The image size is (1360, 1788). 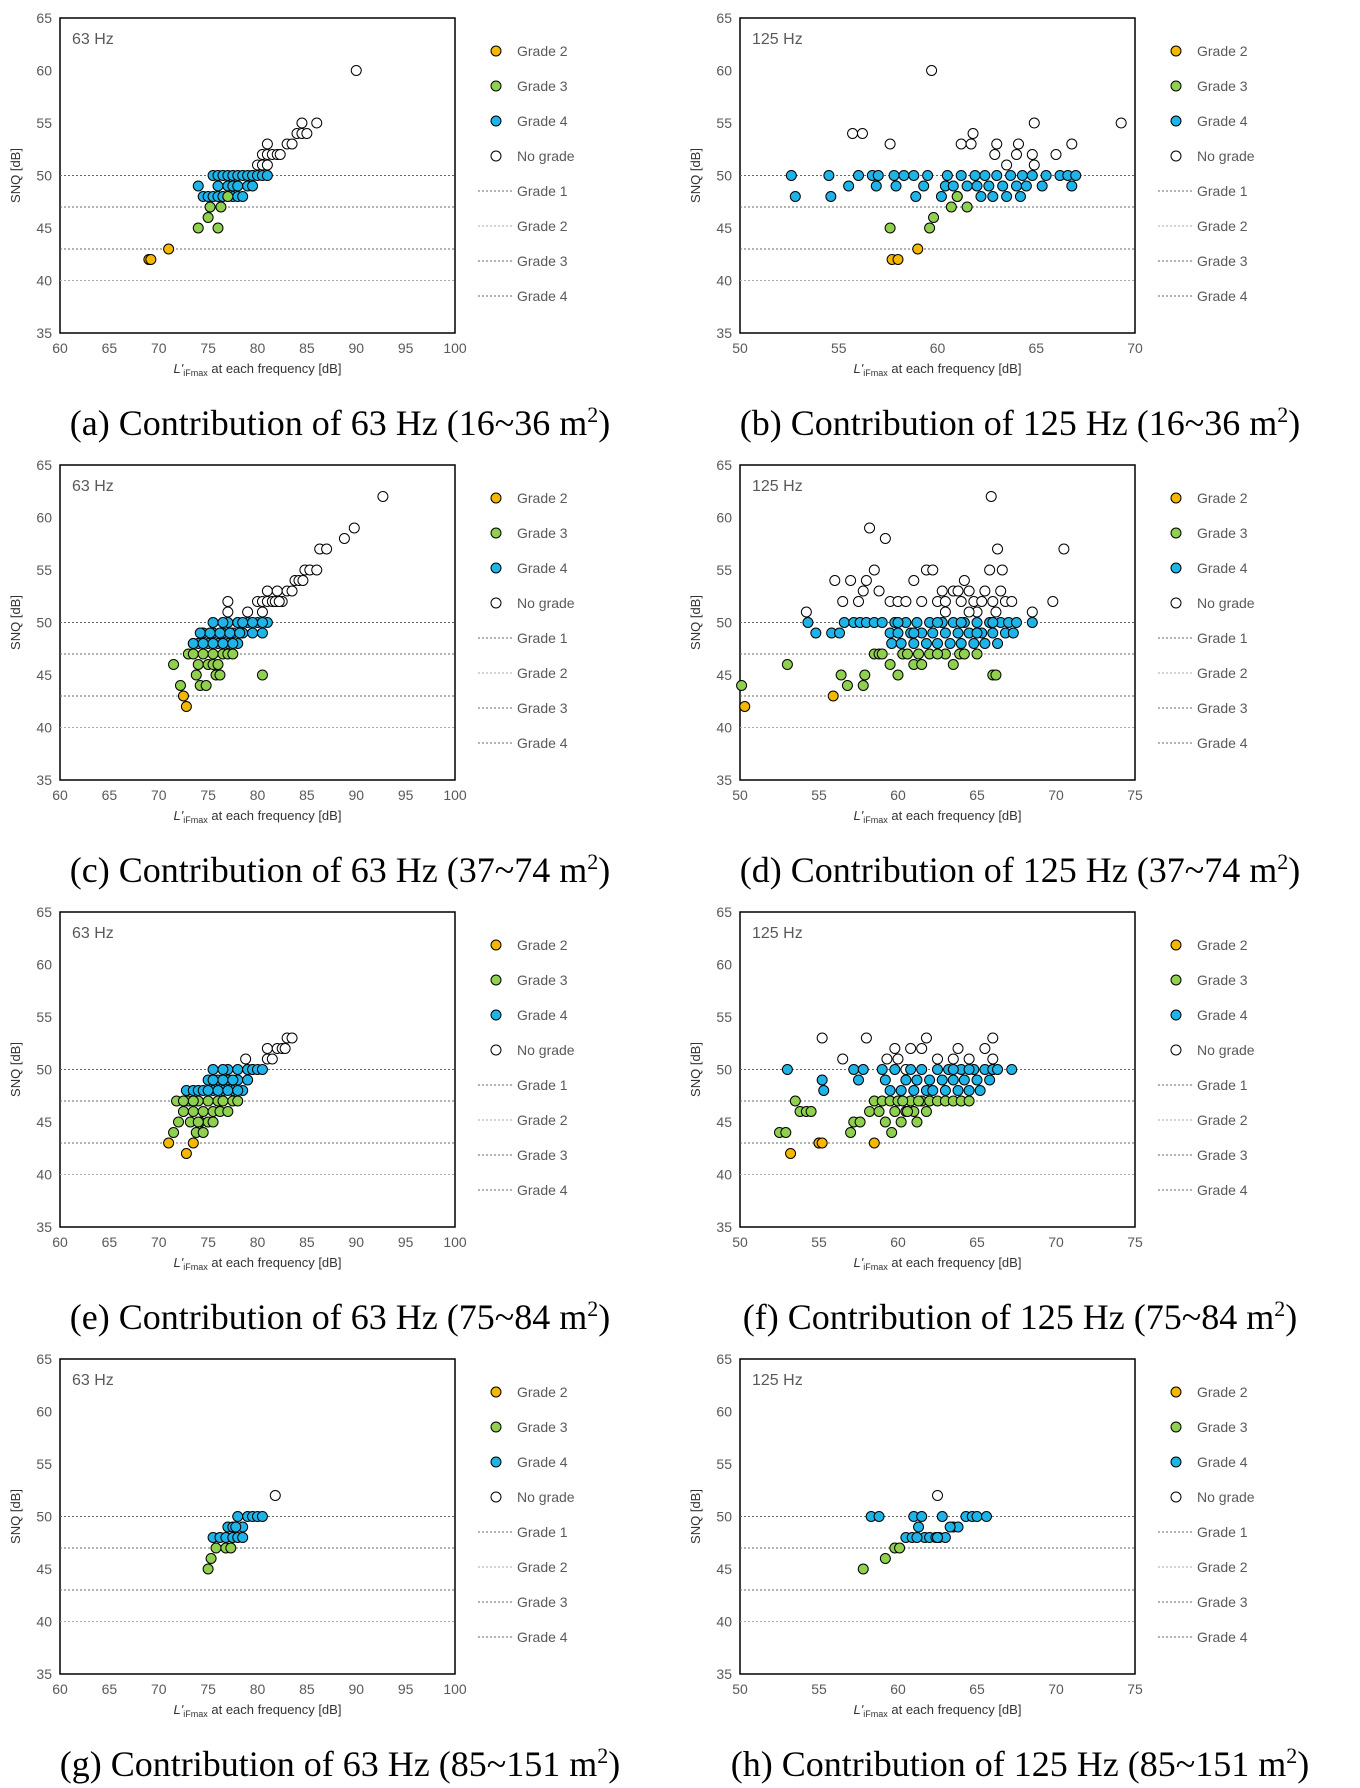 I want to click on caption-superscript: 2, so click(x=1292, y=1755).